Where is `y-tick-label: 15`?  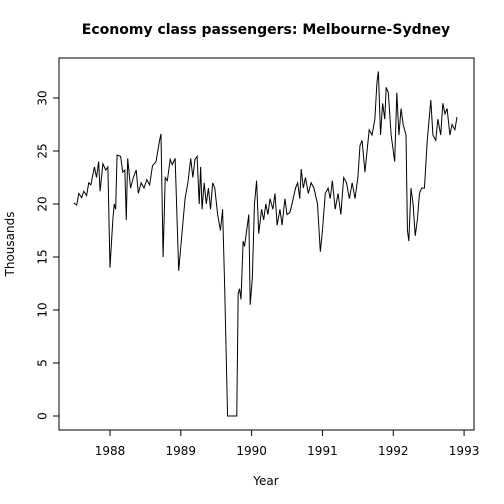 y-tick-label: 15 is located at coordinates (43, 256).